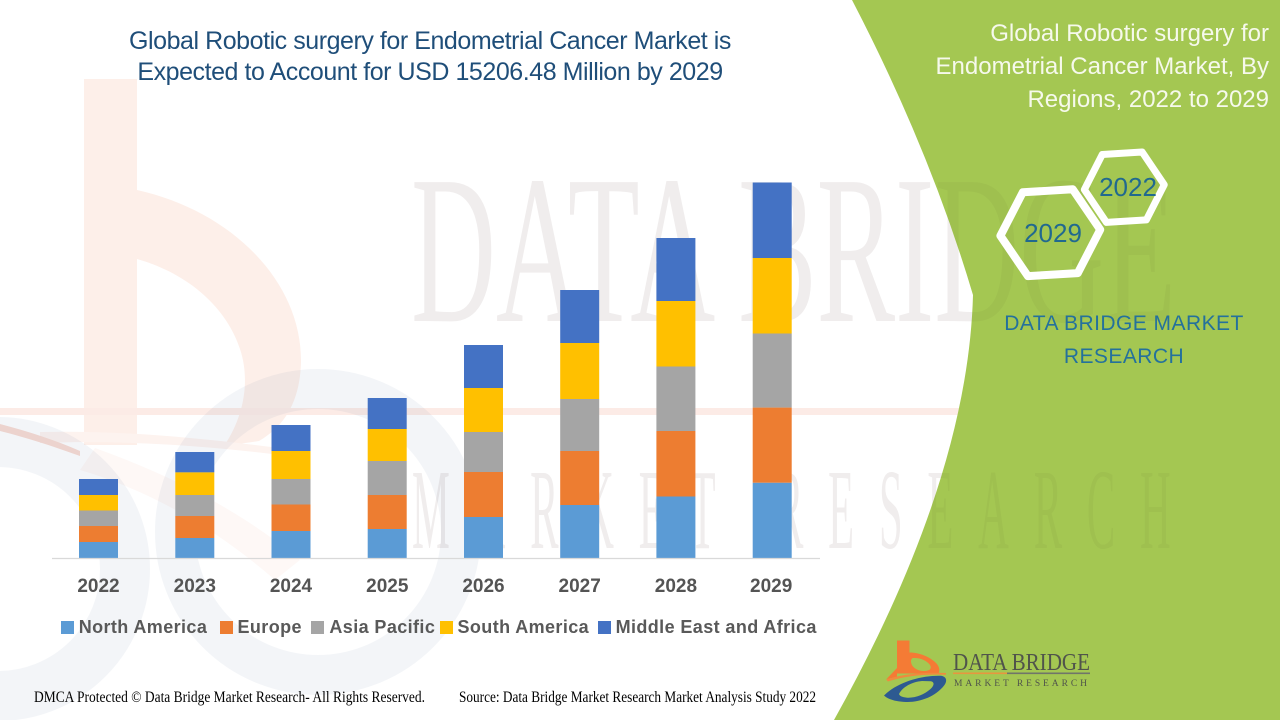 The height and width of the screenshot is (720, 1280). I want to click on svg-text: MARKET RESEARCH, so click(1022, 684).